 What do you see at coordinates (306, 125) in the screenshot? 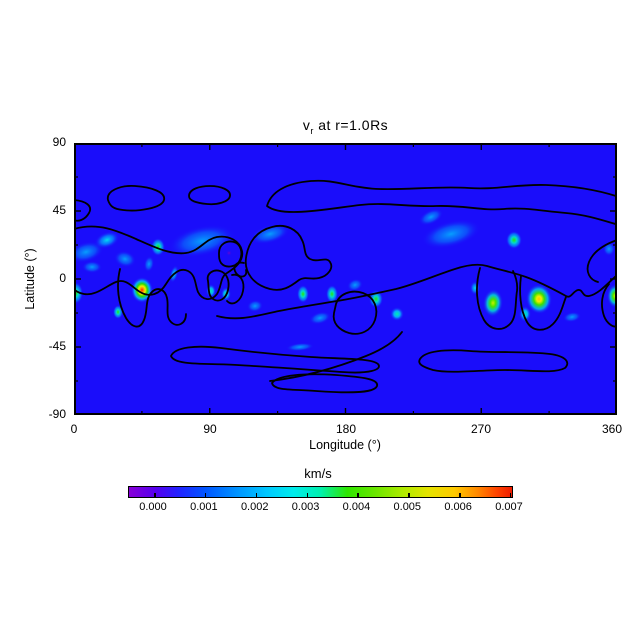
I see `figure-title-prefix: v` at bounding box center [306, 125].